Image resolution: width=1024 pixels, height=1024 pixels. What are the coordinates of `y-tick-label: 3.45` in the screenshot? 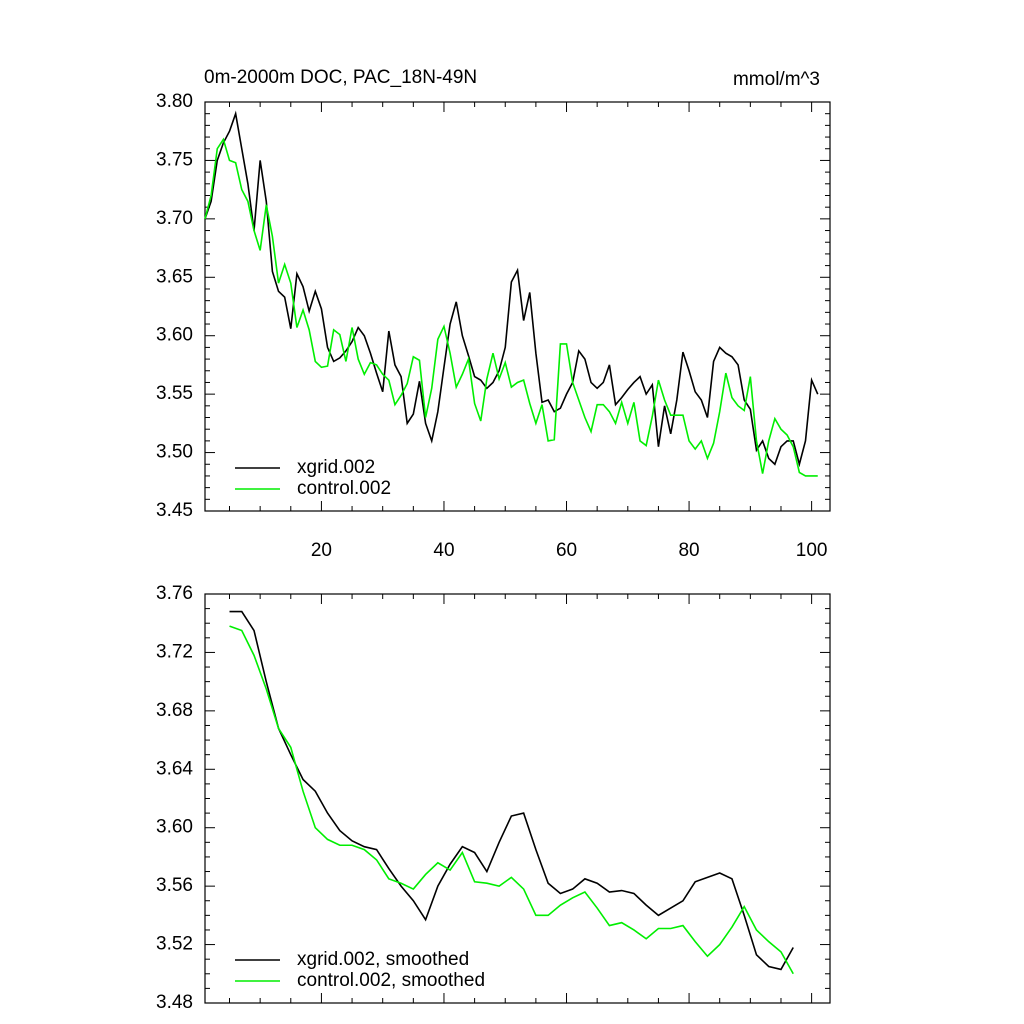 It's located at (174, 510).